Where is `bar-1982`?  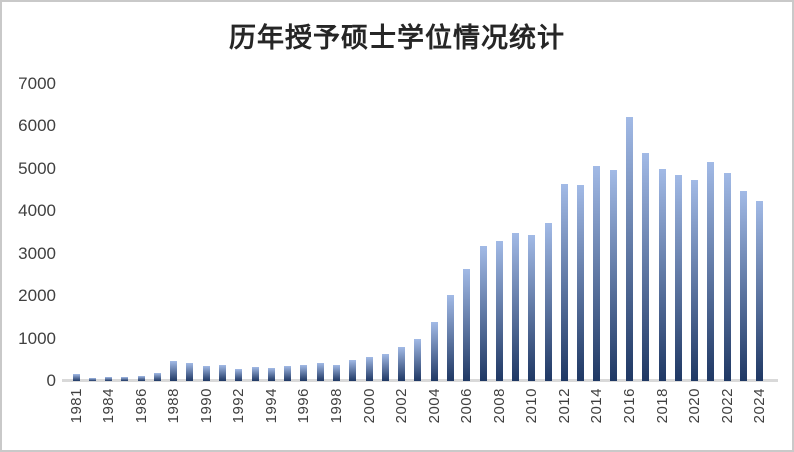 bar-1982 is located at coordinates (92, 379).